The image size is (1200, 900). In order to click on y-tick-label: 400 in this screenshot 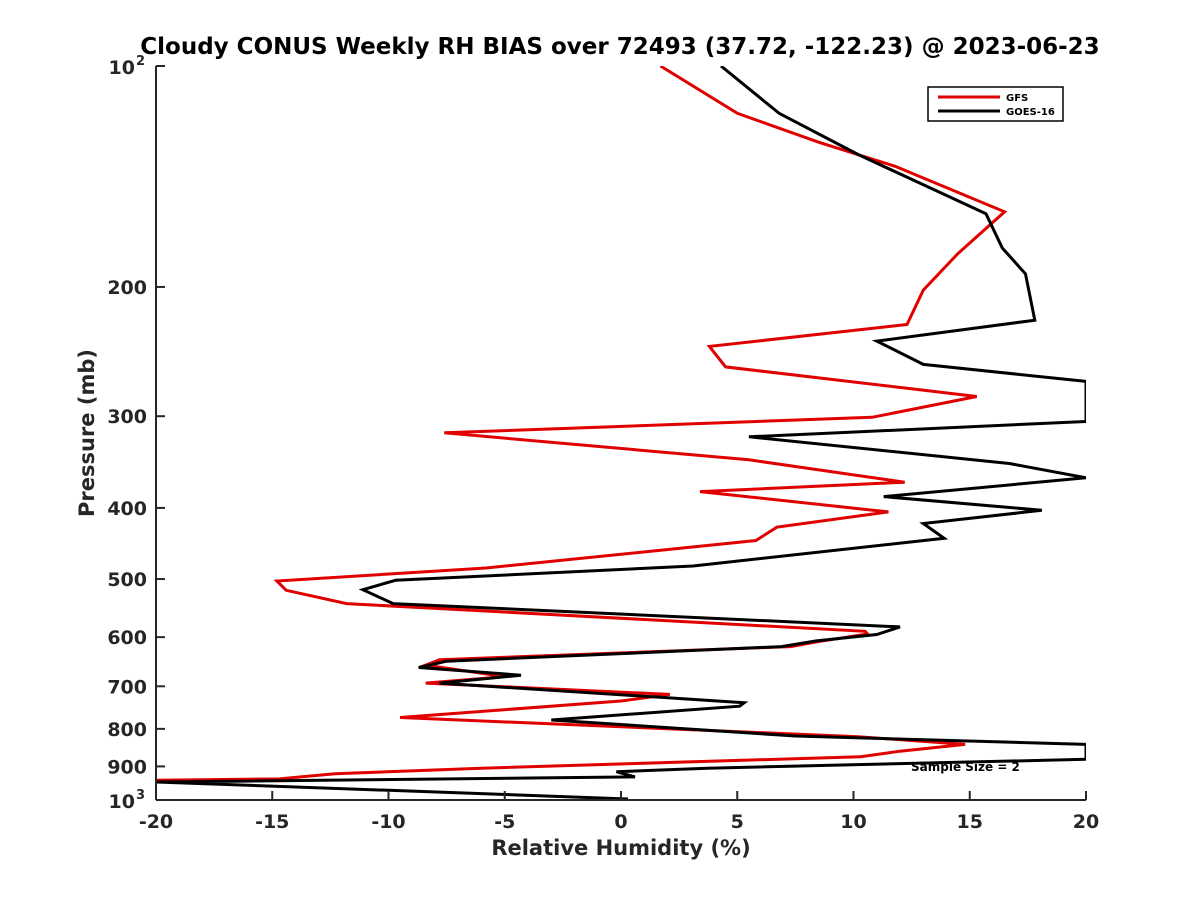, I will do `click(127, 509)`.